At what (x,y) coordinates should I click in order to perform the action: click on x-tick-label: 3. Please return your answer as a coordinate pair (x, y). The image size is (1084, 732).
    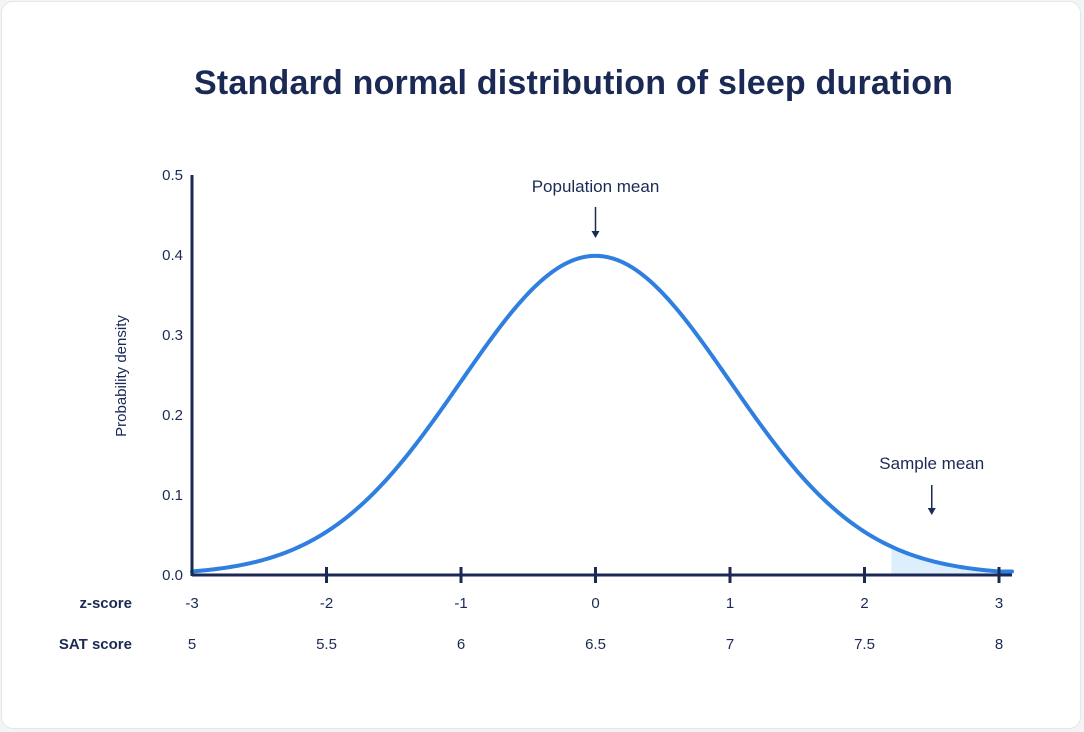
    Looking at the image, I should click on (999, 603).